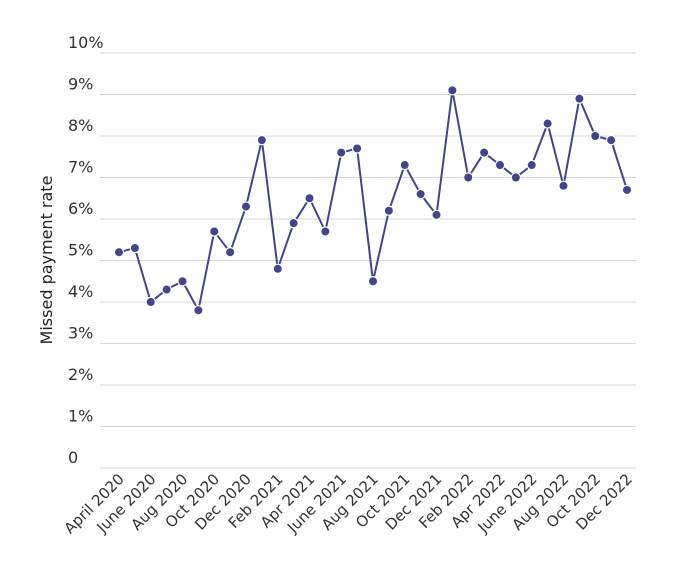 The image size is (674, 563). Describe the element at coordinates (80, 374) in the screenshot. I see `y-tick-label: 2%` at that location.